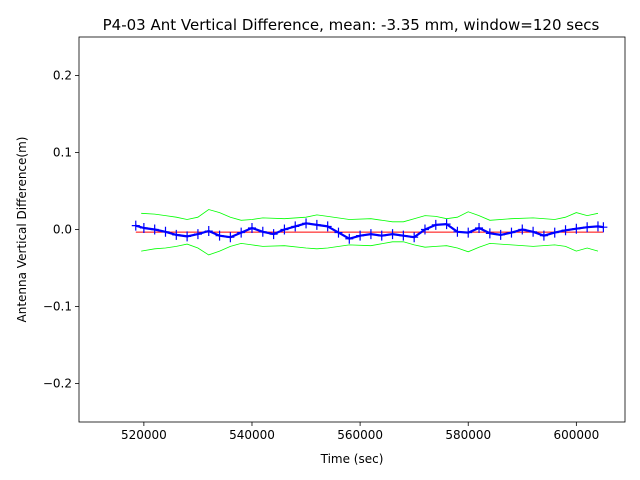 The height and width of the screenshot is (480, 640). What do you see at coordinates (370, 248) in the screenshot?
I see `lower-bound-line` at bounding box center [370, 248].